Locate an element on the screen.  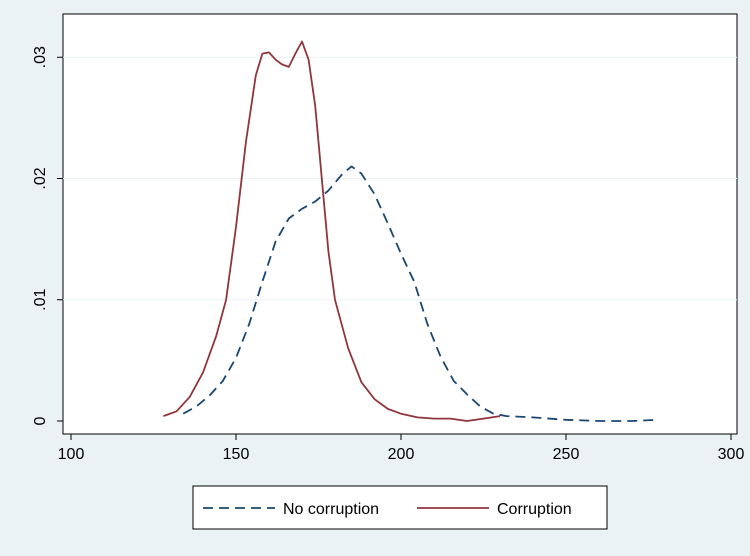
x-tick-label: 200 is located at coordinates (401, 454).